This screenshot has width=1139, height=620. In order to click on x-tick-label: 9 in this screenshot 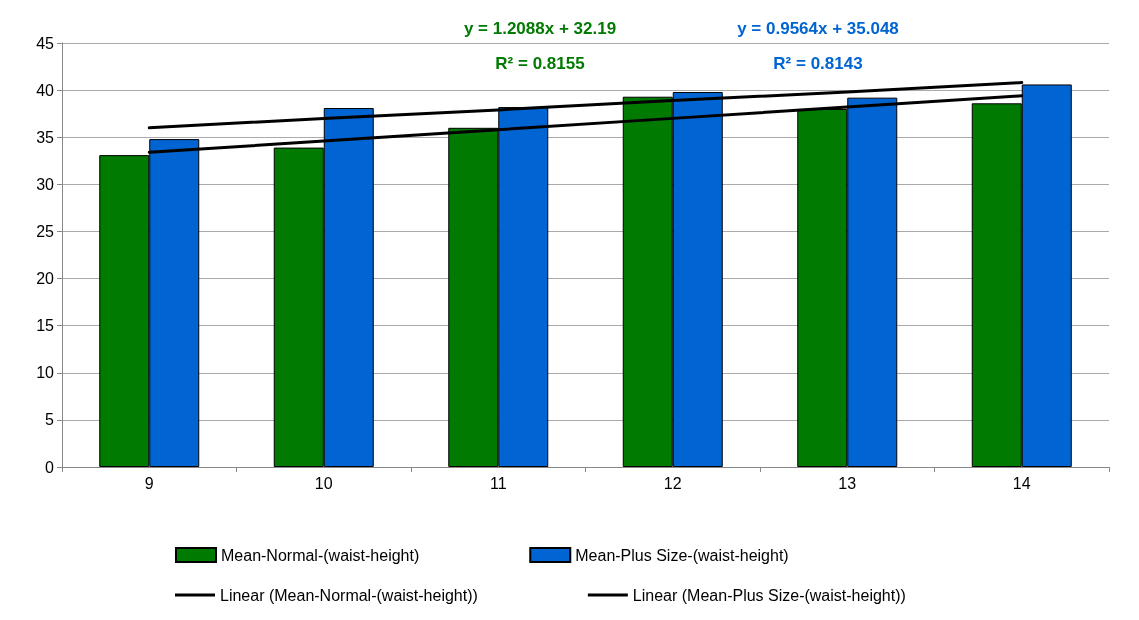, I will do `click(149, 483)`.